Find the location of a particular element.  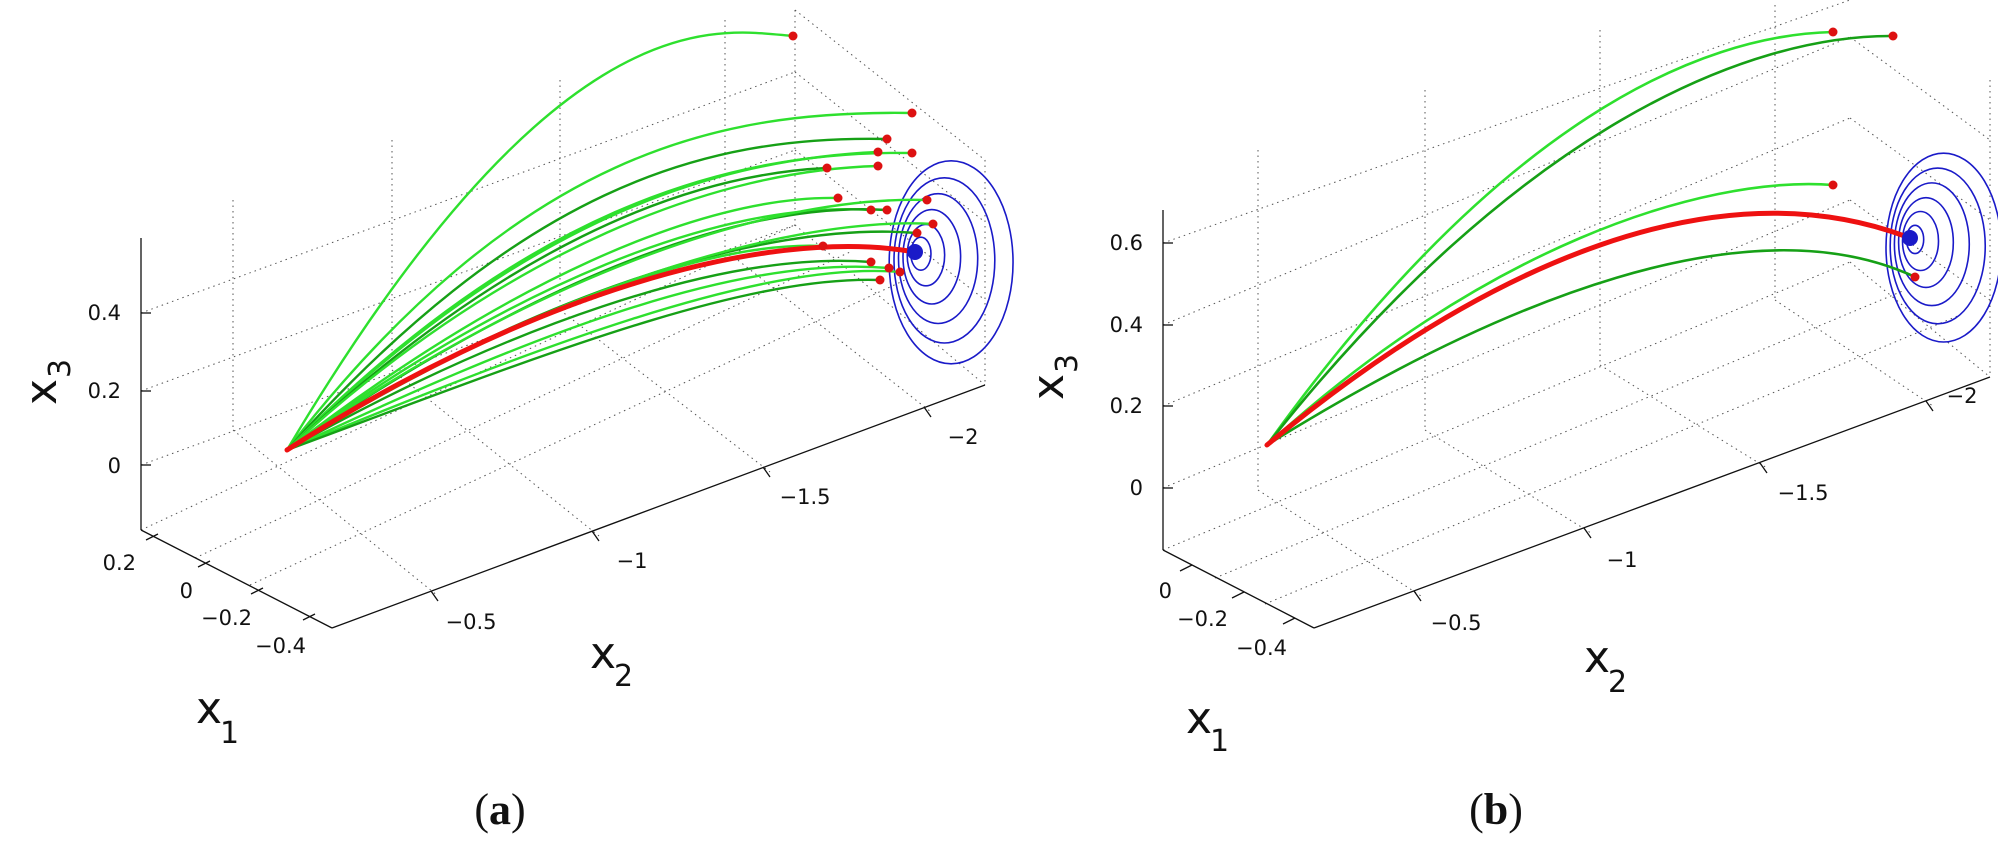

x2-tick-label: −0.5 is located at coordinates (1456, 623).